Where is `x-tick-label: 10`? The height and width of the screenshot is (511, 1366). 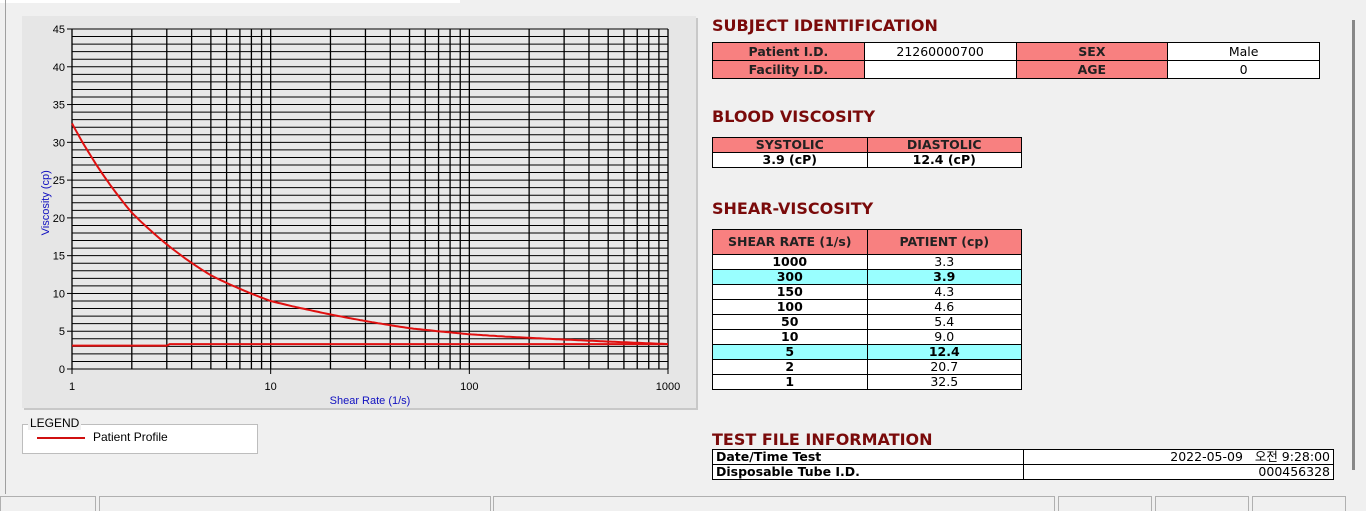 x-tick-label: 10 is located at coordinates (271, 387).